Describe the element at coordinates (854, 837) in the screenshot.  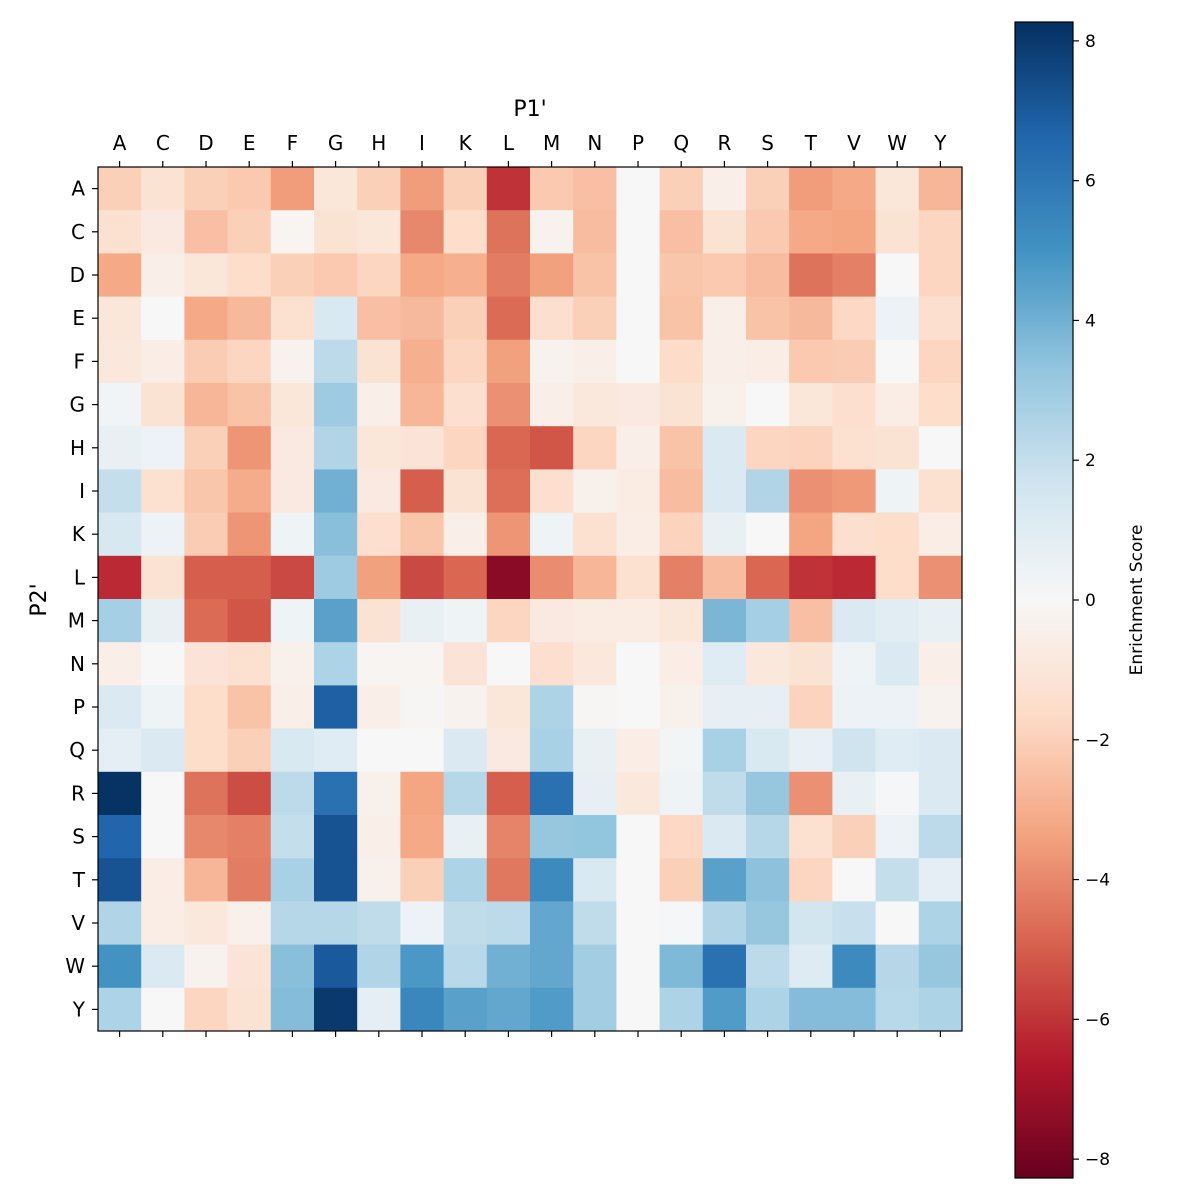
I see `heatmap-cell-S-V` at that location.